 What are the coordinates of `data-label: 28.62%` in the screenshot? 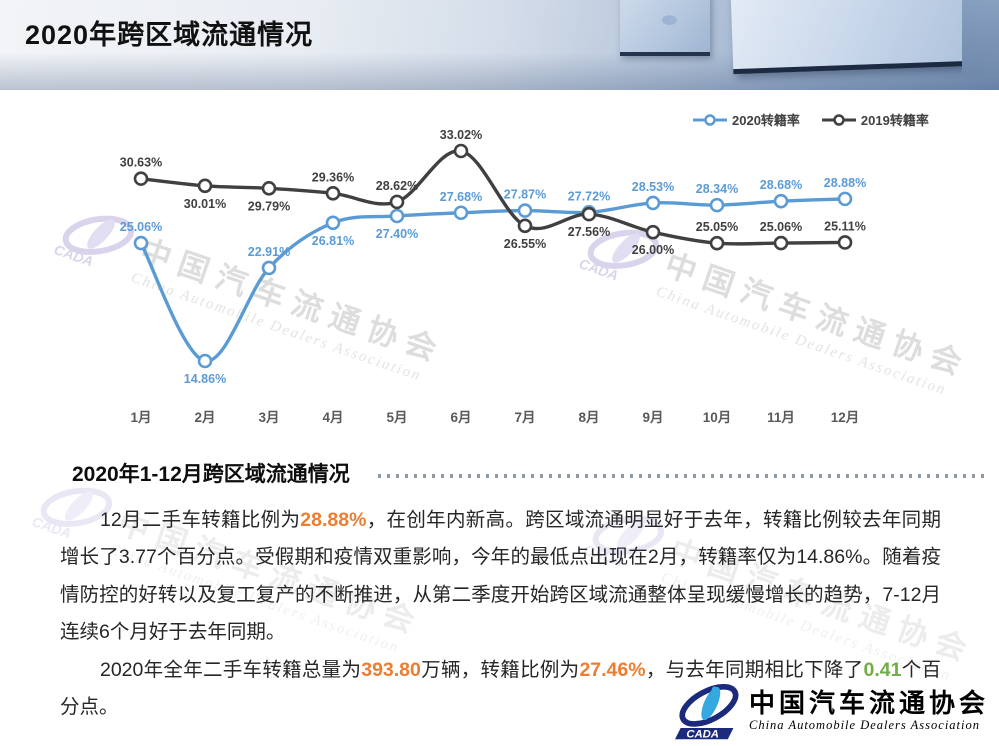 It's located at (397, 186).